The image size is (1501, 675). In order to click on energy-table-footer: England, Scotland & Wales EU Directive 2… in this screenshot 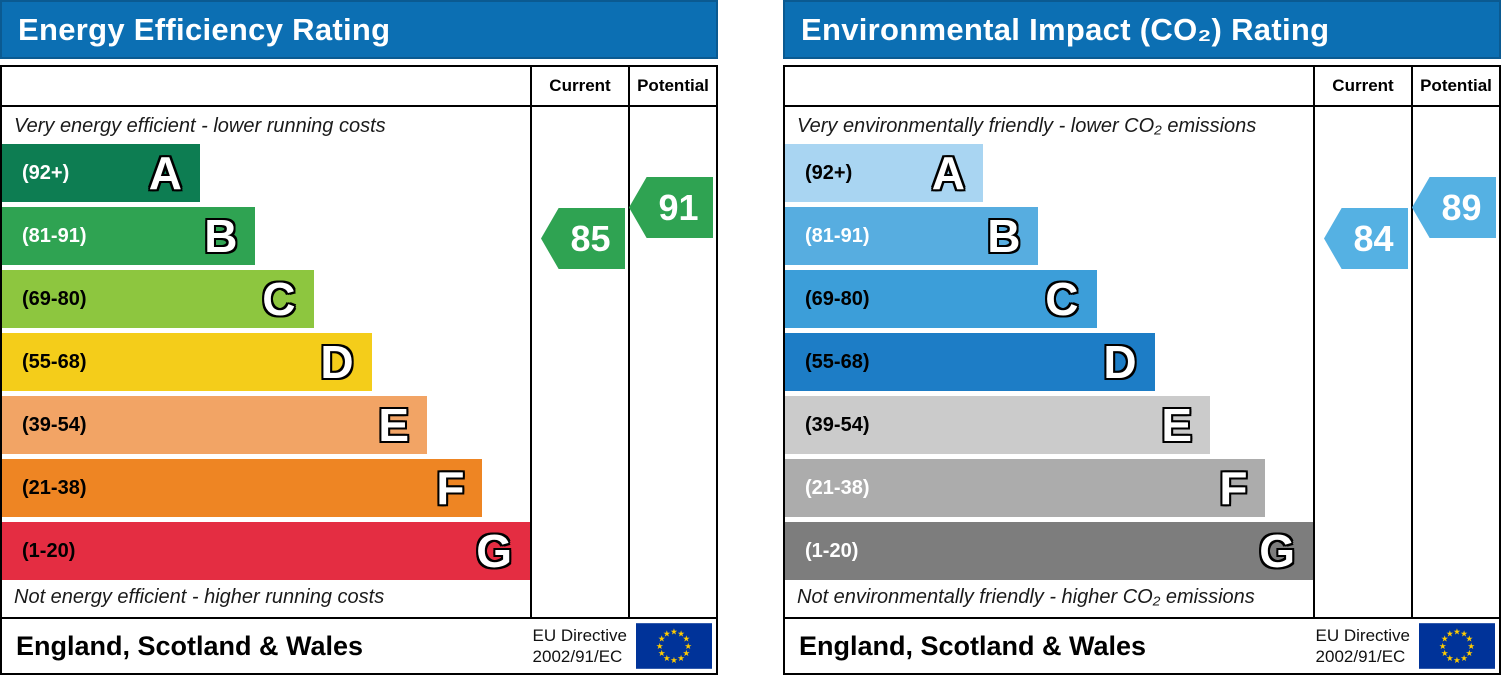, I will do `click(359, 645)`.